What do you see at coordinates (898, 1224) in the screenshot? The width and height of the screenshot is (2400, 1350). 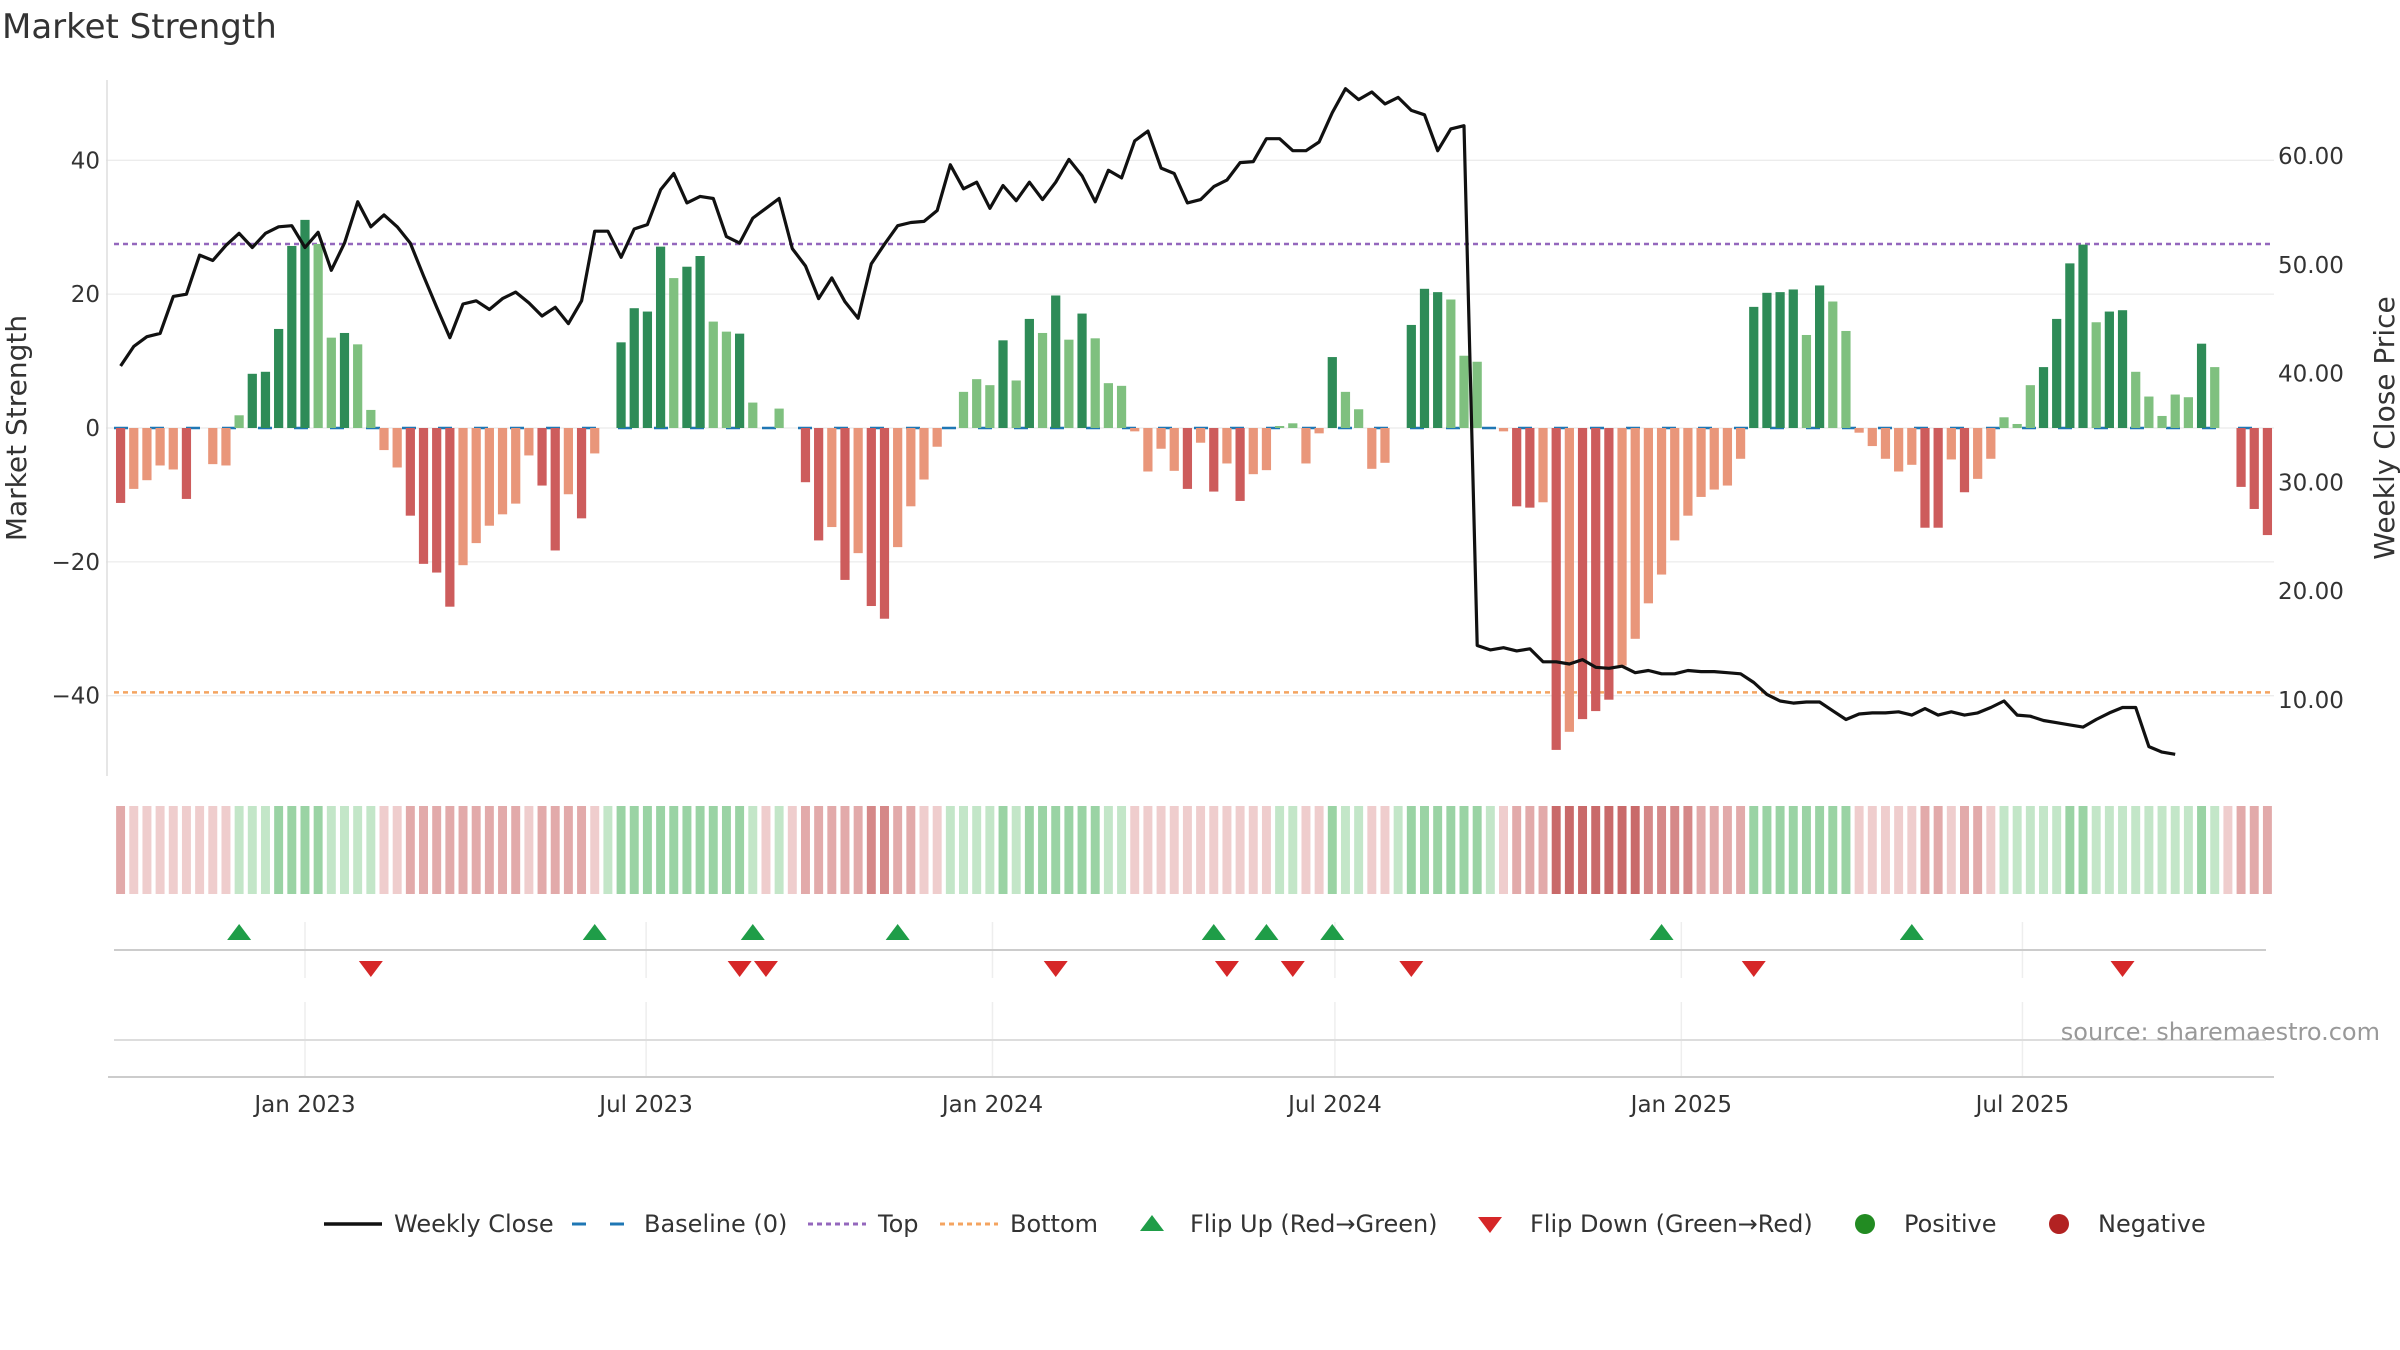 I see `legend-label-top: Top` at bounding box center [898, 1224].